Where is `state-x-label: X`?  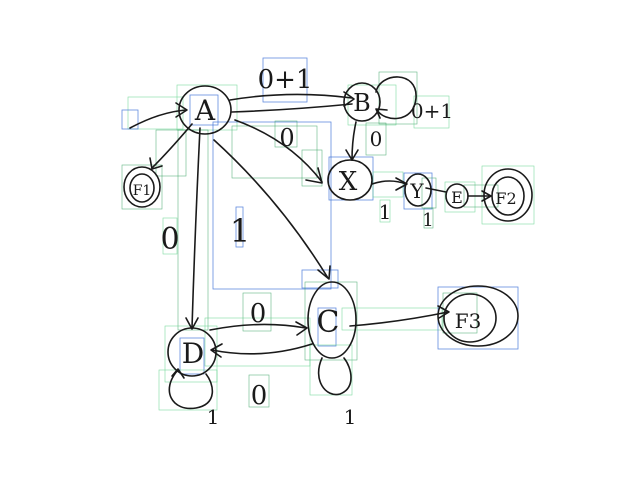
state-x-label: X is located at coordinates (348, 182).